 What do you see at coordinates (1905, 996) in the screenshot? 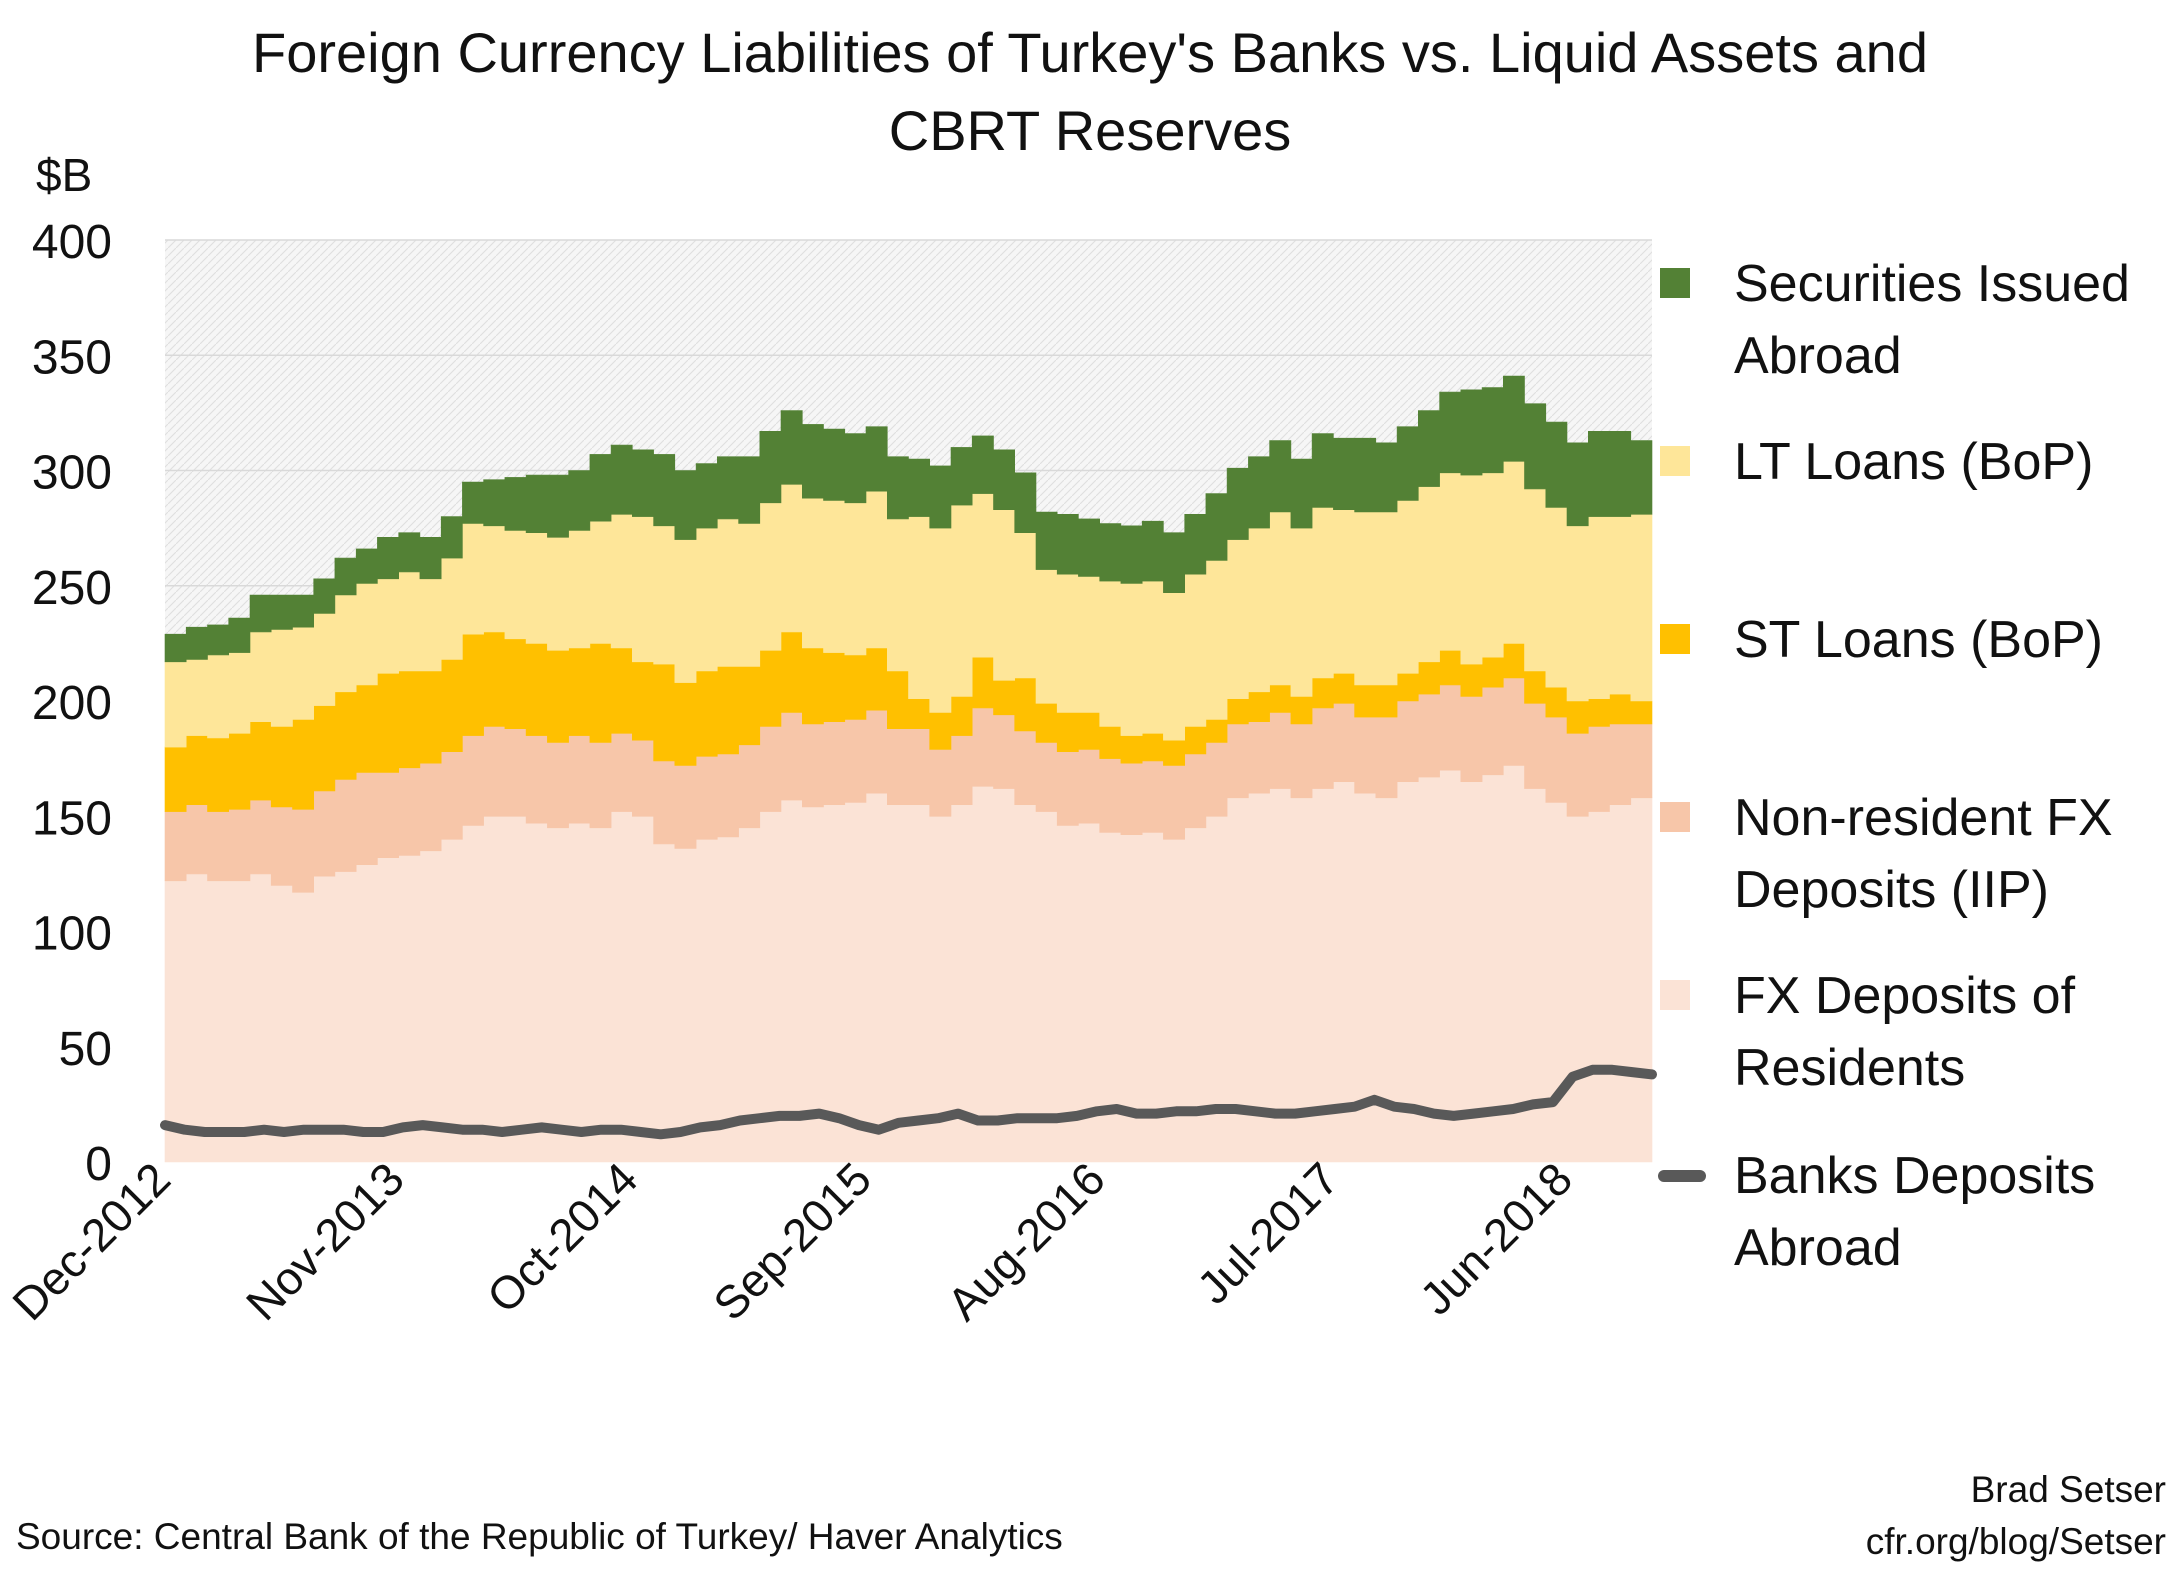
I see `legend-label: FX Deposits of` at bounding box center [1905, 996].